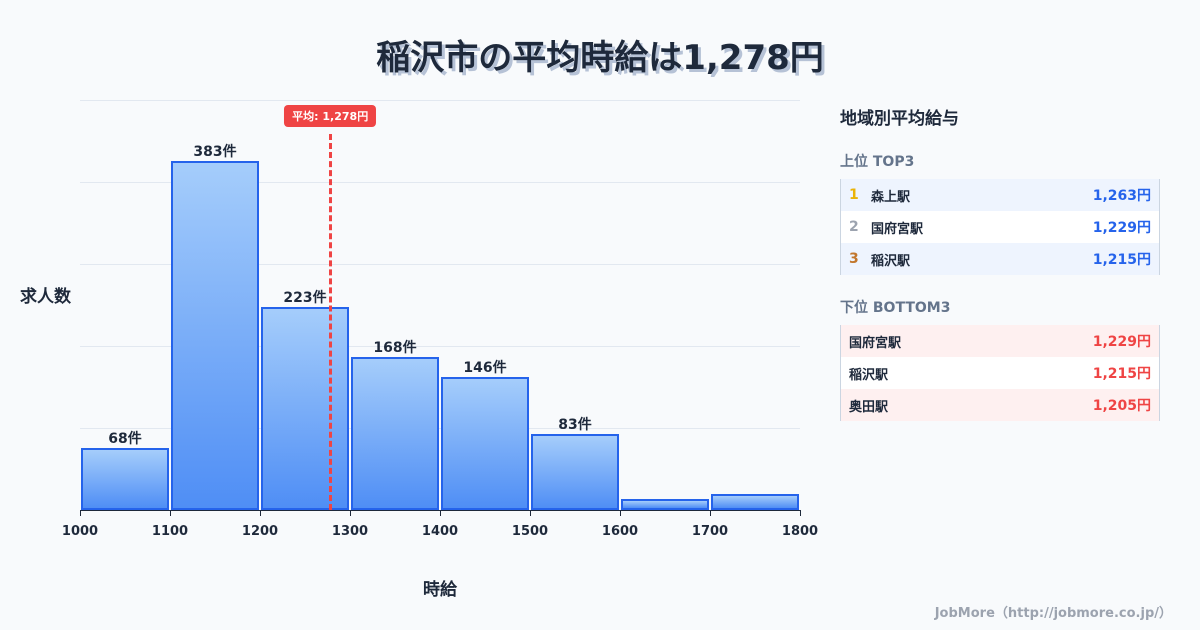  What do you see at coordinates (600, 58) in the screenshot?
I see `page-title: 稲沢市の平均時給は1,278円` at bounding box center [600, 58].